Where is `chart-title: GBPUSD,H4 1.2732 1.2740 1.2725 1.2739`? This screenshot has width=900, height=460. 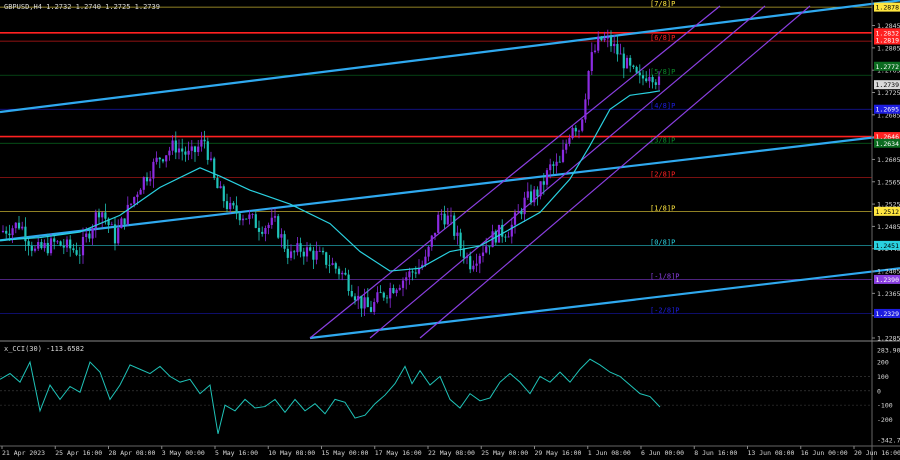
chart-title: GBPUSD,H4 1.2732 1.2740 1.2725 1.2739 is located at coordinates (82, 7).